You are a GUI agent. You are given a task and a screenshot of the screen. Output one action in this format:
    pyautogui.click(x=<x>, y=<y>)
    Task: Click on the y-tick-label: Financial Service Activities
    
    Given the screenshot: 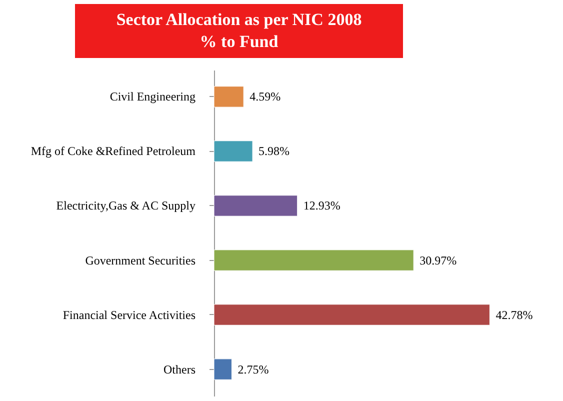 What is the action you would take?
    pyautogui.click(x=129, y=315)
    